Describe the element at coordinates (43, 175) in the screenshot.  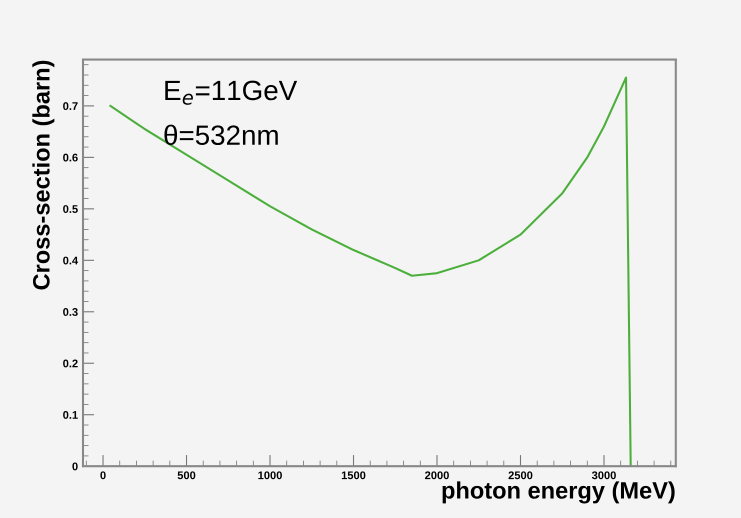
I see `y-axis-title: Cross-section (barn)` at that location.